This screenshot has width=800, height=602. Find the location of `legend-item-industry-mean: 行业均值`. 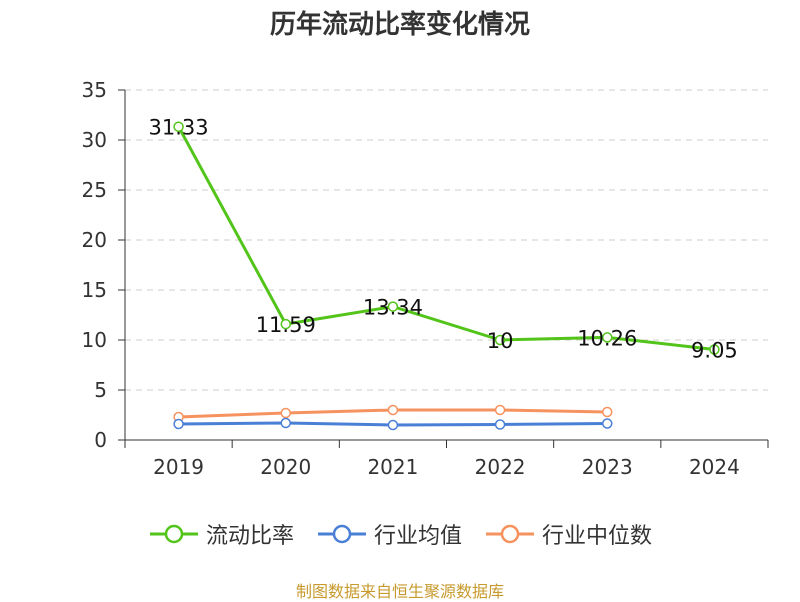

legend-item-industry-mean: 行业均值 is located at coordinates (389, 534).